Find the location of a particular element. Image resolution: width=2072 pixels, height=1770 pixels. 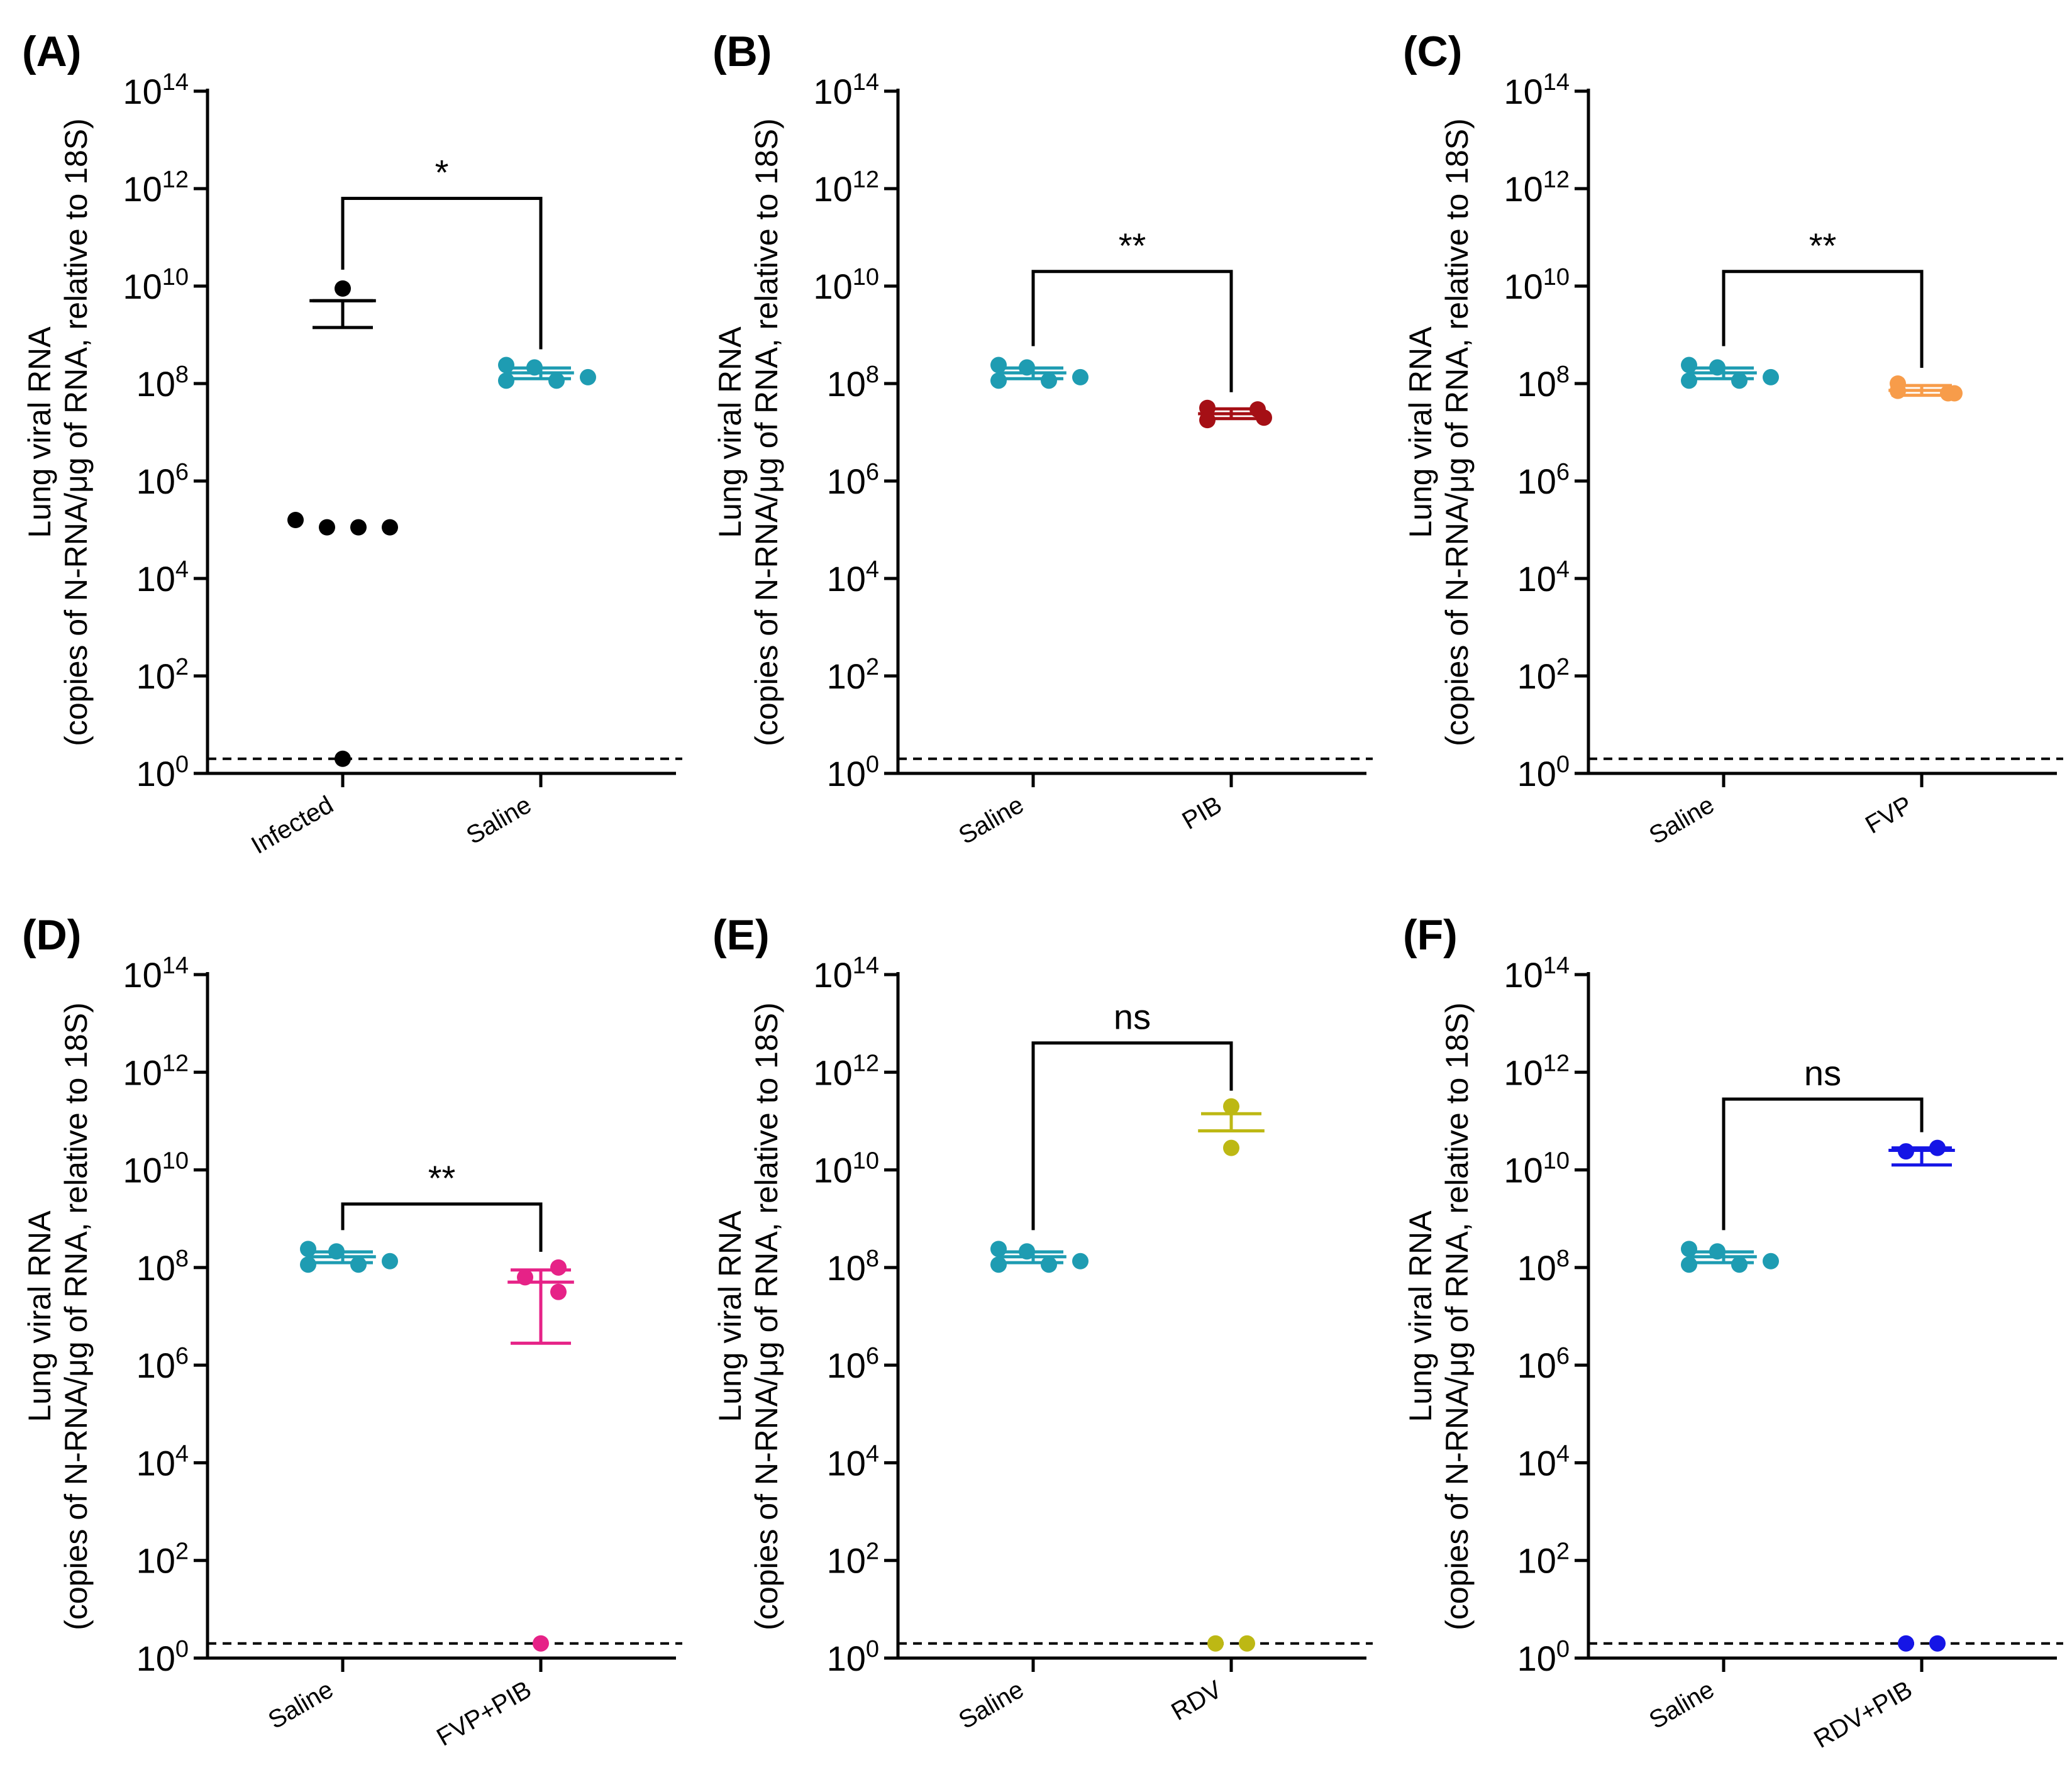

significance-label: * is located at coordinates (442, 173).